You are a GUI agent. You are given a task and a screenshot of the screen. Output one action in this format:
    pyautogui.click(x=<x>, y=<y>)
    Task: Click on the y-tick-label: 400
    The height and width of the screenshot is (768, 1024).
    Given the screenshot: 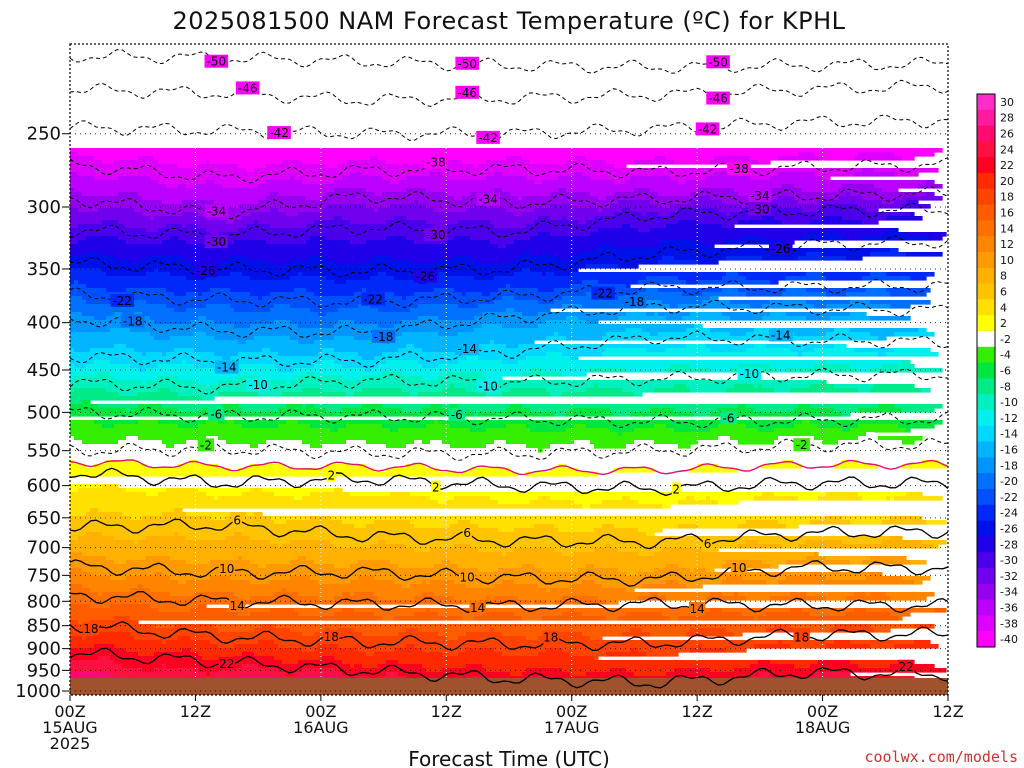 What is the action you would take?
    pyautogui.click(x=44, y=323)
    